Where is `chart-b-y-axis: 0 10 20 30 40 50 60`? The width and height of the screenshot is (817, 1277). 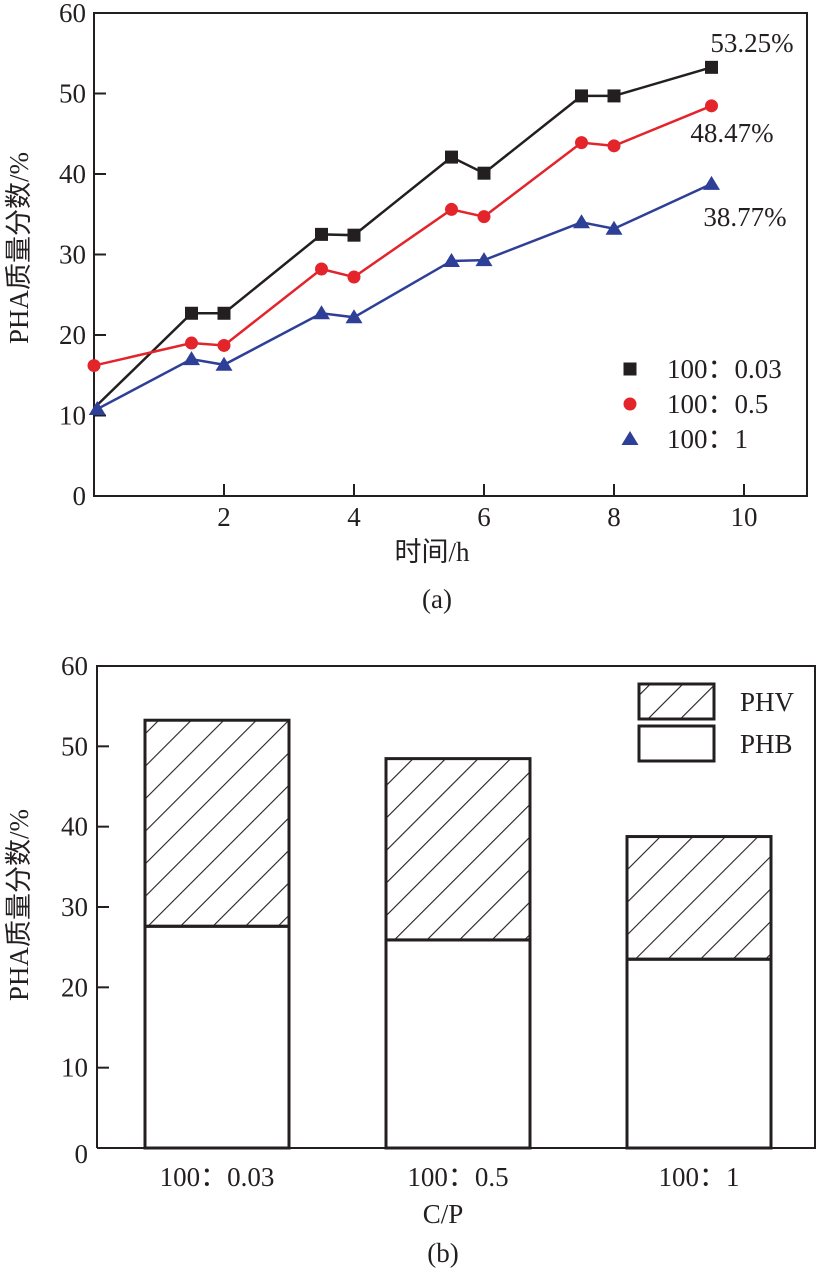 chart-b-y-axis: 0 10 20 30 40 50 60 is located at coordinates (85, 910).